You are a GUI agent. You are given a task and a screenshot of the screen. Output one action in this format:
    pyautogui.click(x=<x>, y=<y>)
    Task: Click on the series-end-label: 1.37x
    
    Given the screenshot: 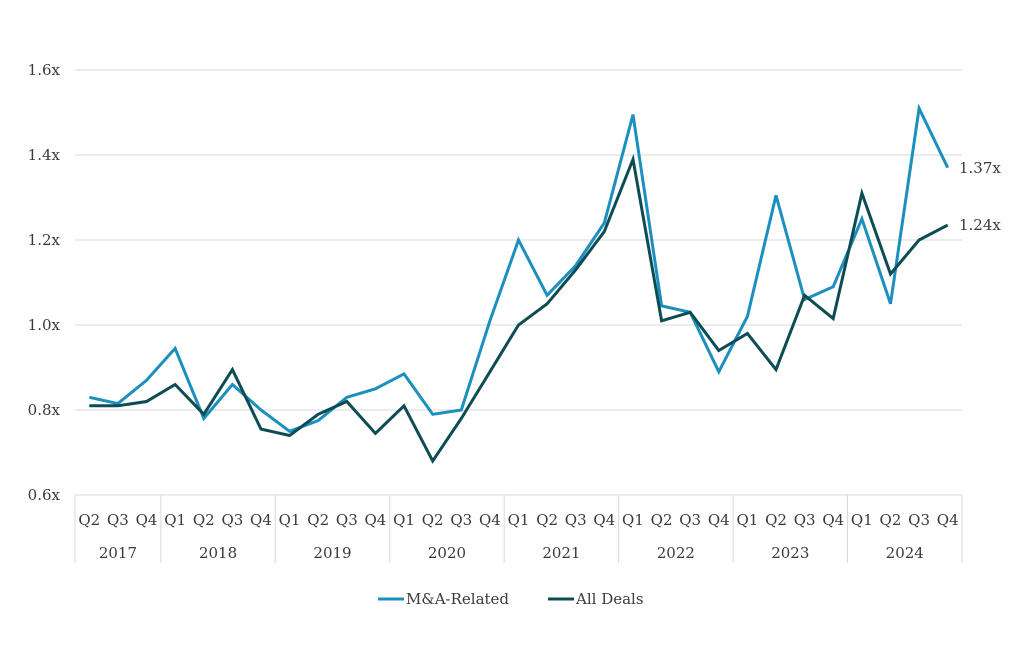 What is the action you would take?
    pyautogui.click(x=980, y=168)
    